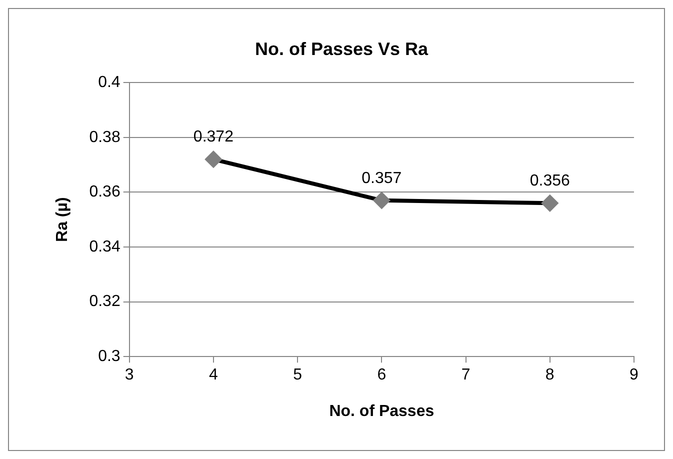 The image size is (673, 459). Describe the element at coordinates (104, 247) in the screenshot. I see `y-tick-label: 0.34` at that location.